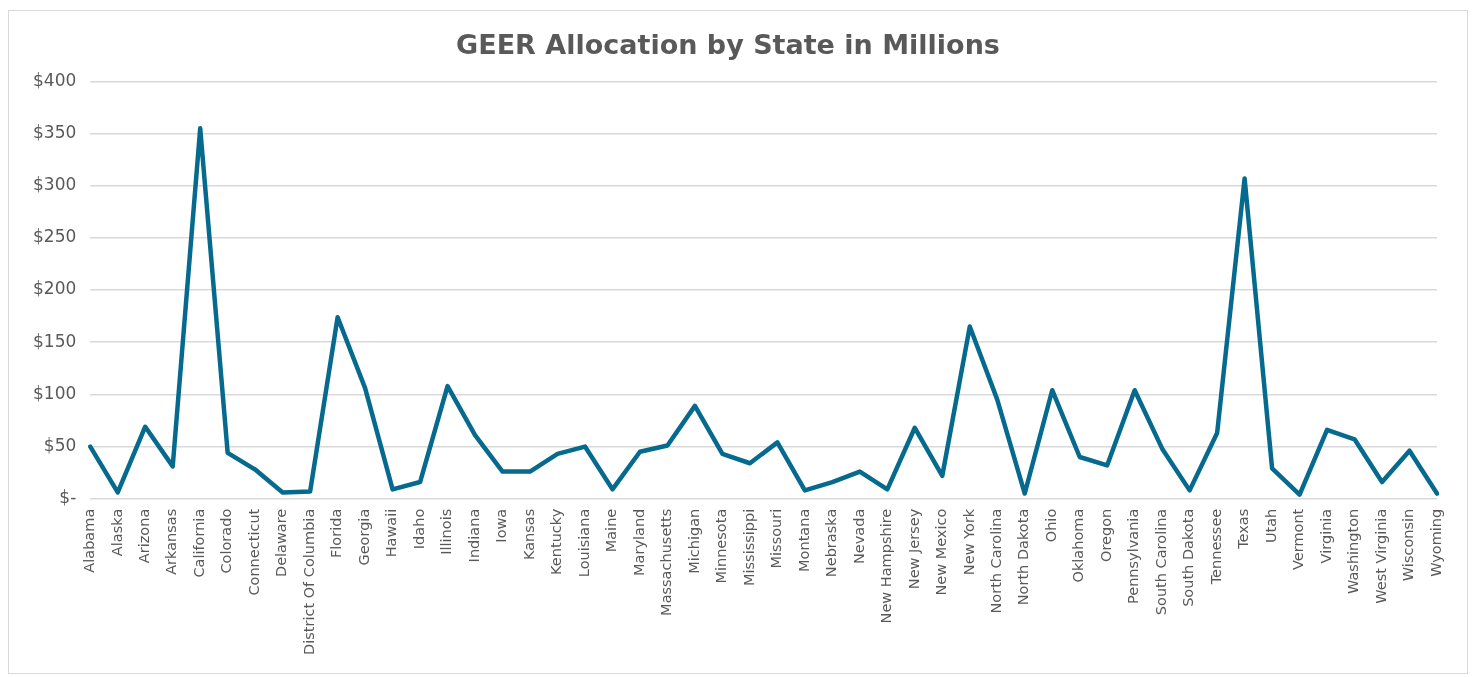 Image resolution: width=1476 pixels, height=677 pixels. I want to click on x-tick-label: Maine, so click(611, 530).